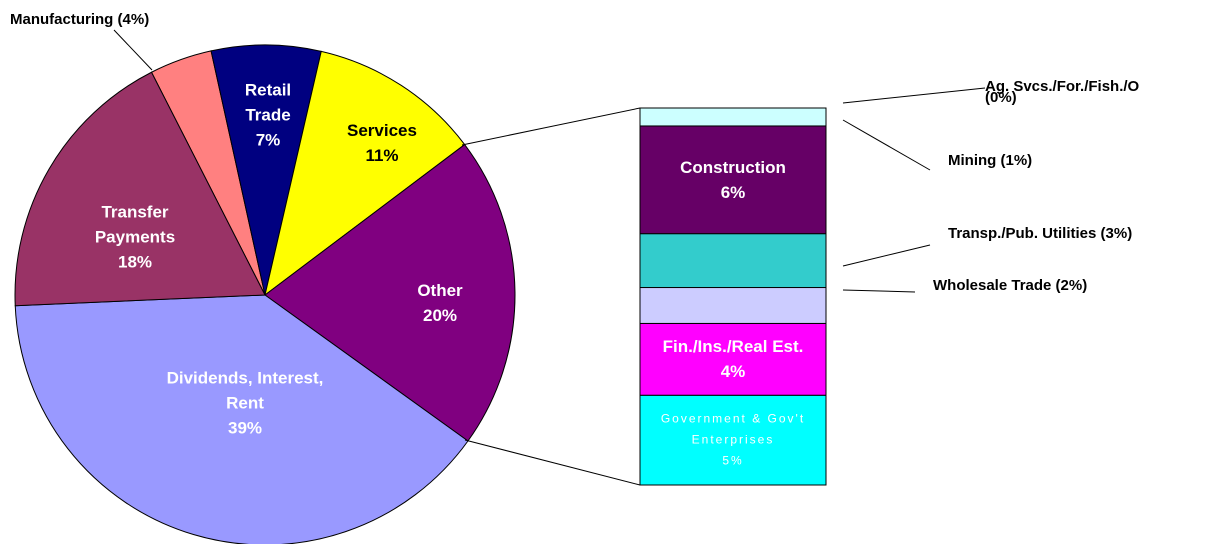 This screenshot has width=1219, height=544. I want to click on slice-label: Manufacturing (4%), so click(79, 19).